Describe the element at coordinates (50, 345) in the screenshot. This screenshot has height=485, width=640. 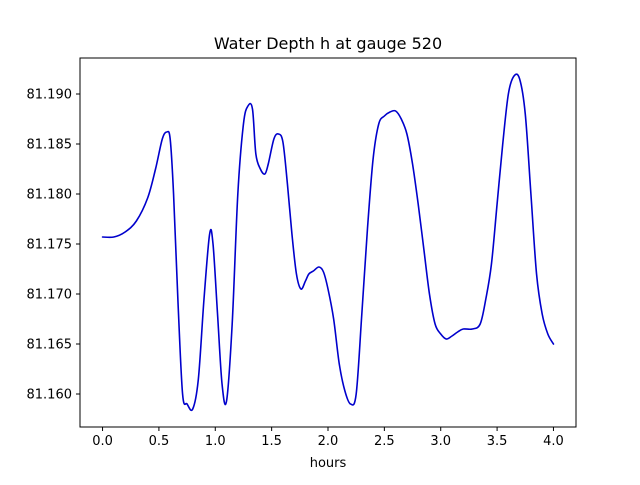
I see `y-tick-label: 81.165` at that location.